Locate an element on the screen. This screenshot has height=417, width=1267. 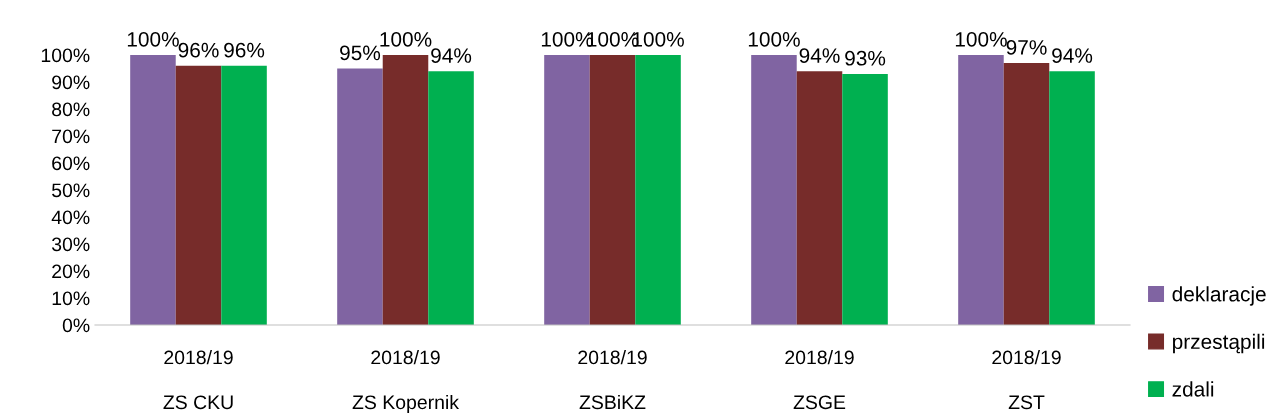
data-label: 97% is located at coordinates (1026, 47).